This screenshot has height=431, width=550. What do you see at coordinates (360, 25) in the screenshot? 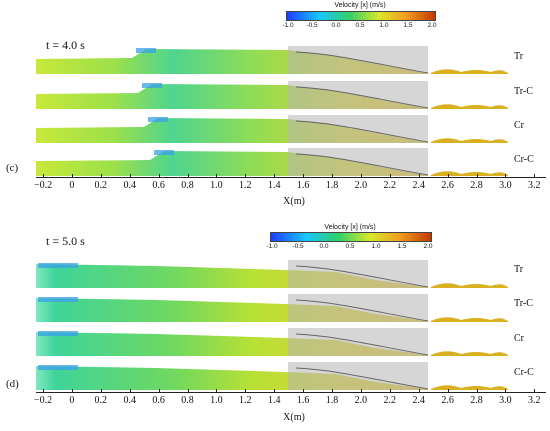
I see `colorbar-tick: 0.5` at bounding box center [360, 25].